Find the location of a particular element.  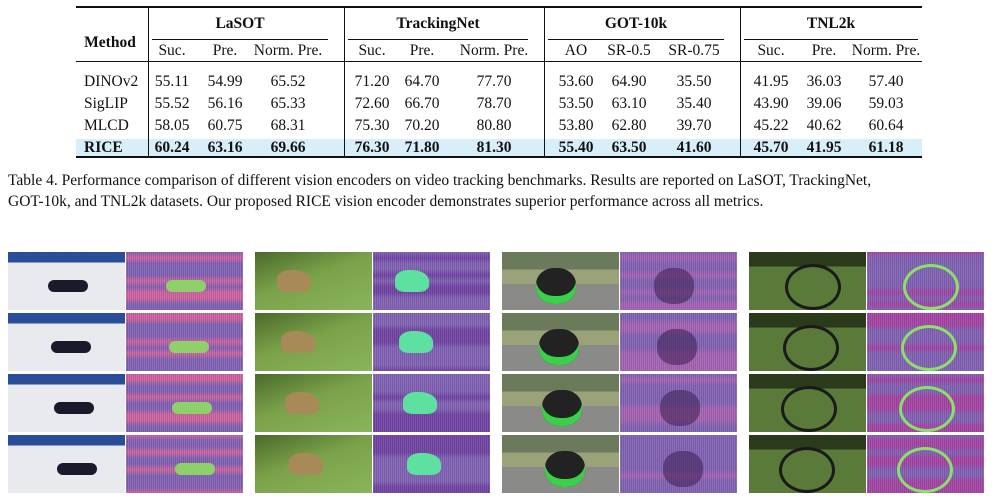

panel-speed-skaters is located at coordinates (125, 372).